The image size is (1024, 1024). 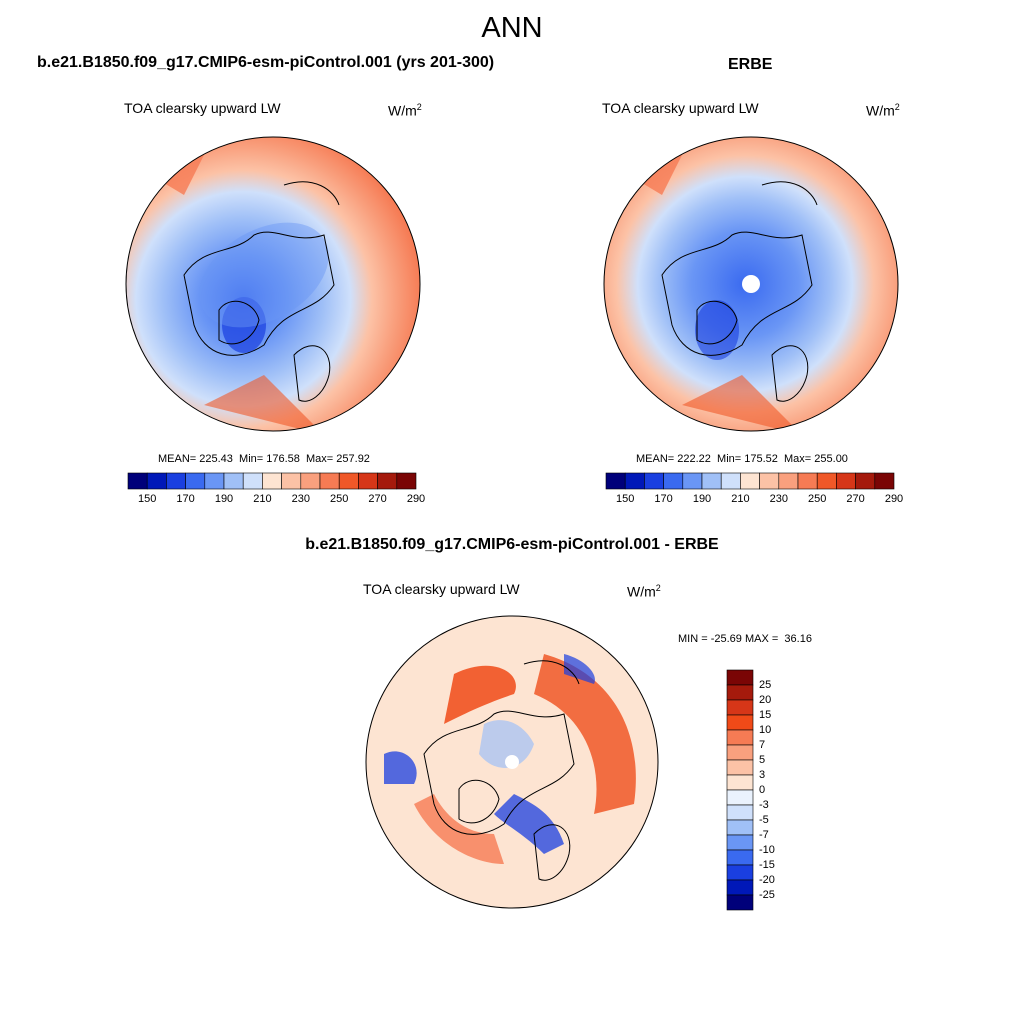 What do you see at coordinates (765, 715) in the screenshot?
I see `colorbar-tick-label: 15` at bounding box center [765, 715].